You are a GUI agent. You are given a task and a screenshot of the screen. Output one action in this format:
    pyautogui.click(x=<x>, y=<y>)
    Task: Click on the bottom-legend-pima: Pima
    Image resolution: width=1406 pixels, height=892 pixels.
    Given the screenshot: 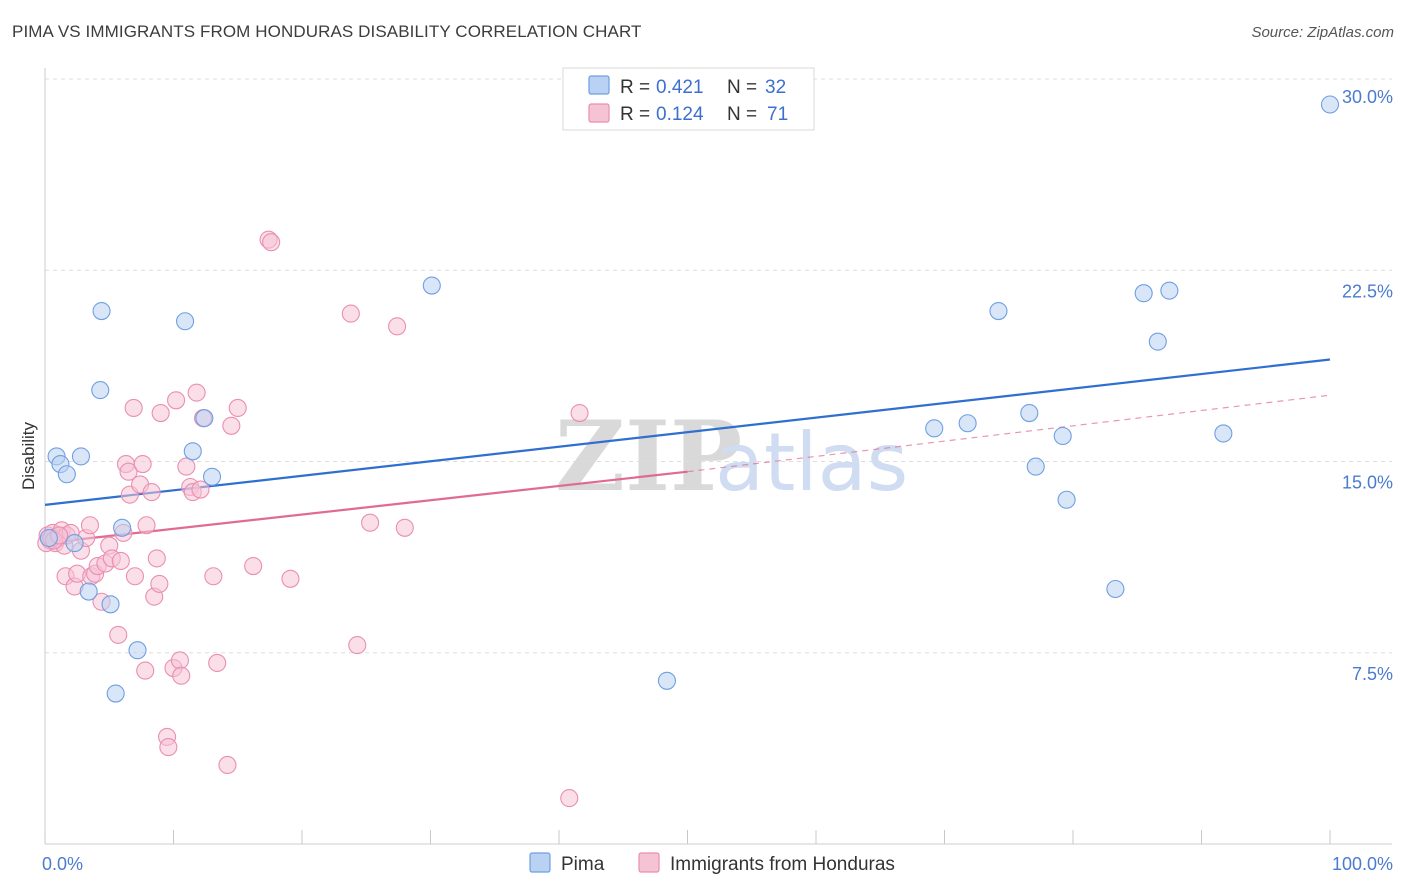 What is the action you would take?
    pyautogui.click(x=583, y=864)
    